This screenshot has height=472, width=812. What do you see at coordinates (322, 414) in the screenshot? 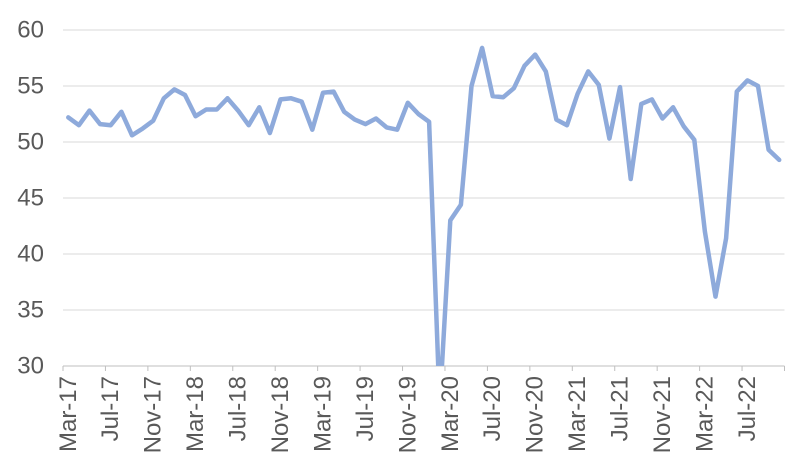
I see `x-axis-label: Mar-19` at bounding box center [322, 414].